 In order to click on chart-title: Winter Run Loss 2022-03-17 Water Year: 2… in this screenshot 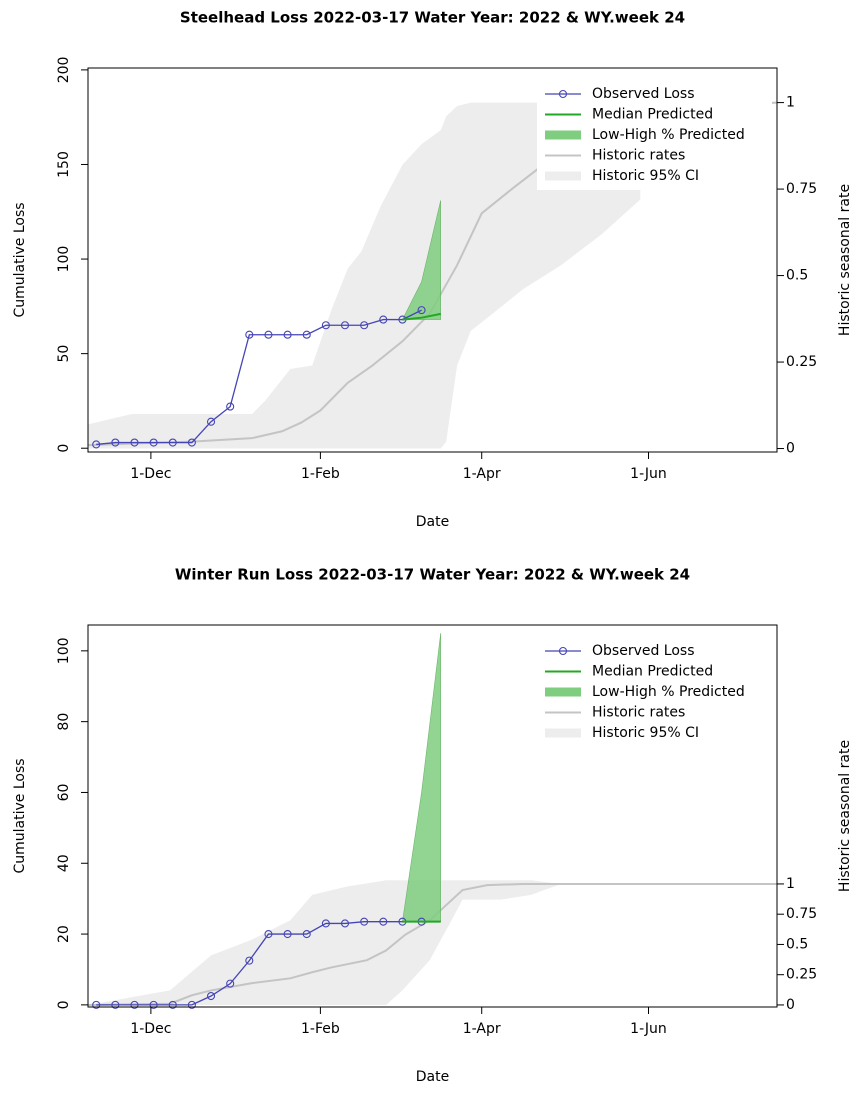, I will do `click(432, 575)`.